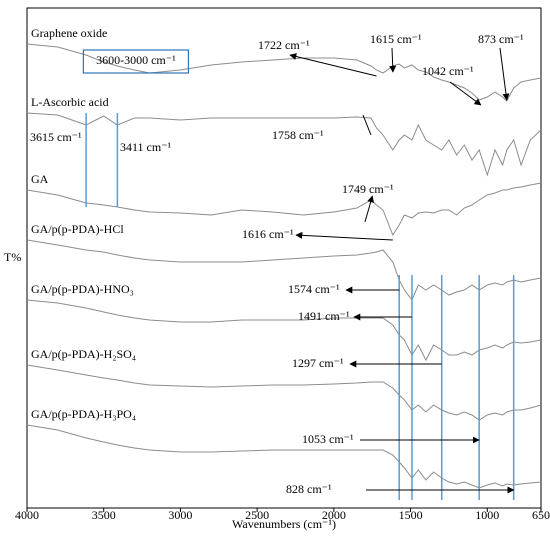 This screenshot has height=539, width=550. Describe the element at coordinates (77, 229) in the screenshot. I see `series-label: GA/p(p-PDA)-HCl` at that location.